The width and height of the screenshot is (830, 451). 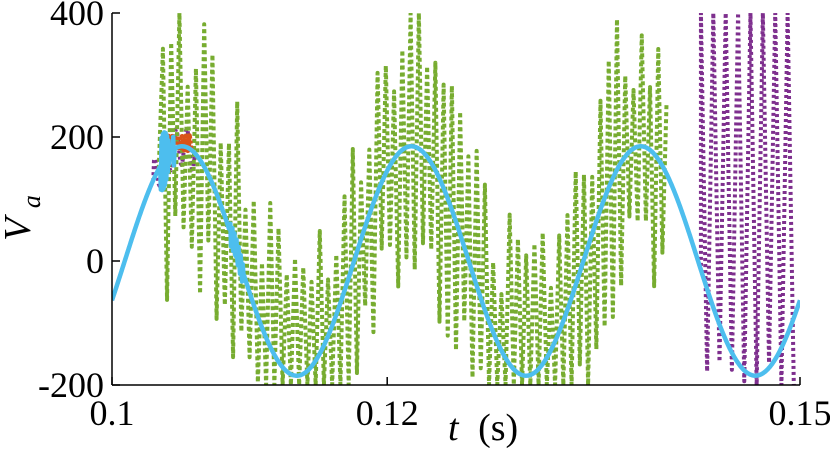 What do you see at coordinates (799, 413) in the screenshot?
I see `x-tick-label: 0.15` at bounding box center [799, 413].